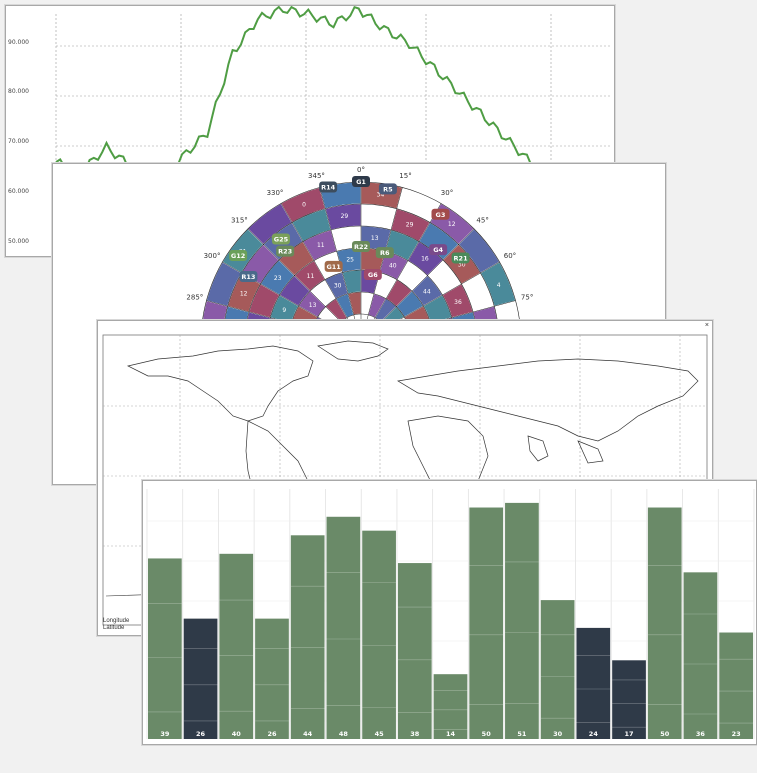 Image resolution: width=757 pixels, height=773 pixels. What do you see at coordinates (116, 621) in the screenshot?
I see `longitude-label: Longitude` at bounding box center [116, 621].